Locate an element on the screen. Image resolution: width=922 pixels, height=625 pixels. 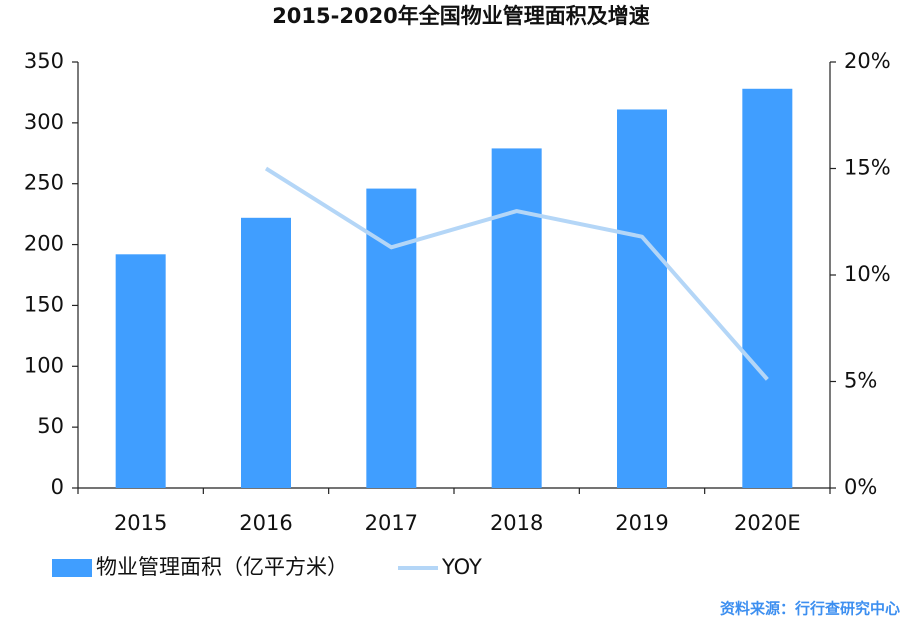
y2-tick-label: 10% is located at coordinates (867, 274).